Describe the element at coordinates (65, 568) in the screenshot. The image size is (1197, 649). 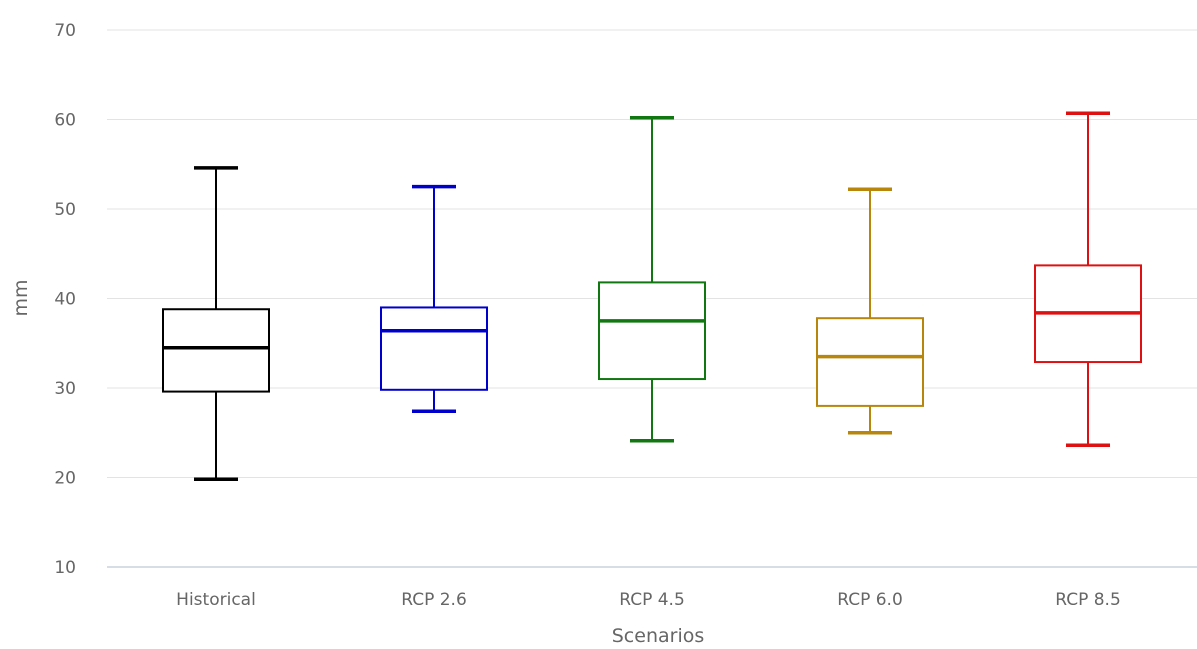
I see `y-tick-label: 10` at that location.